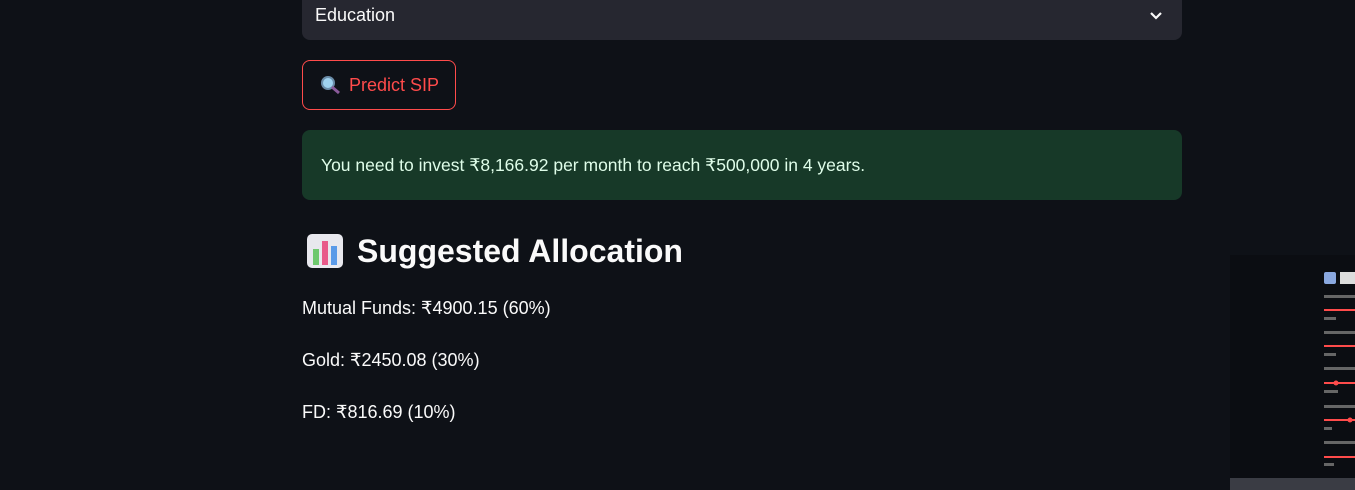 The image size is (1355, 490). Describe the element at coordinates (379, 412) in the screenshot. I see `allocation-item: FD: ₹816.69 (10%)` at that location.